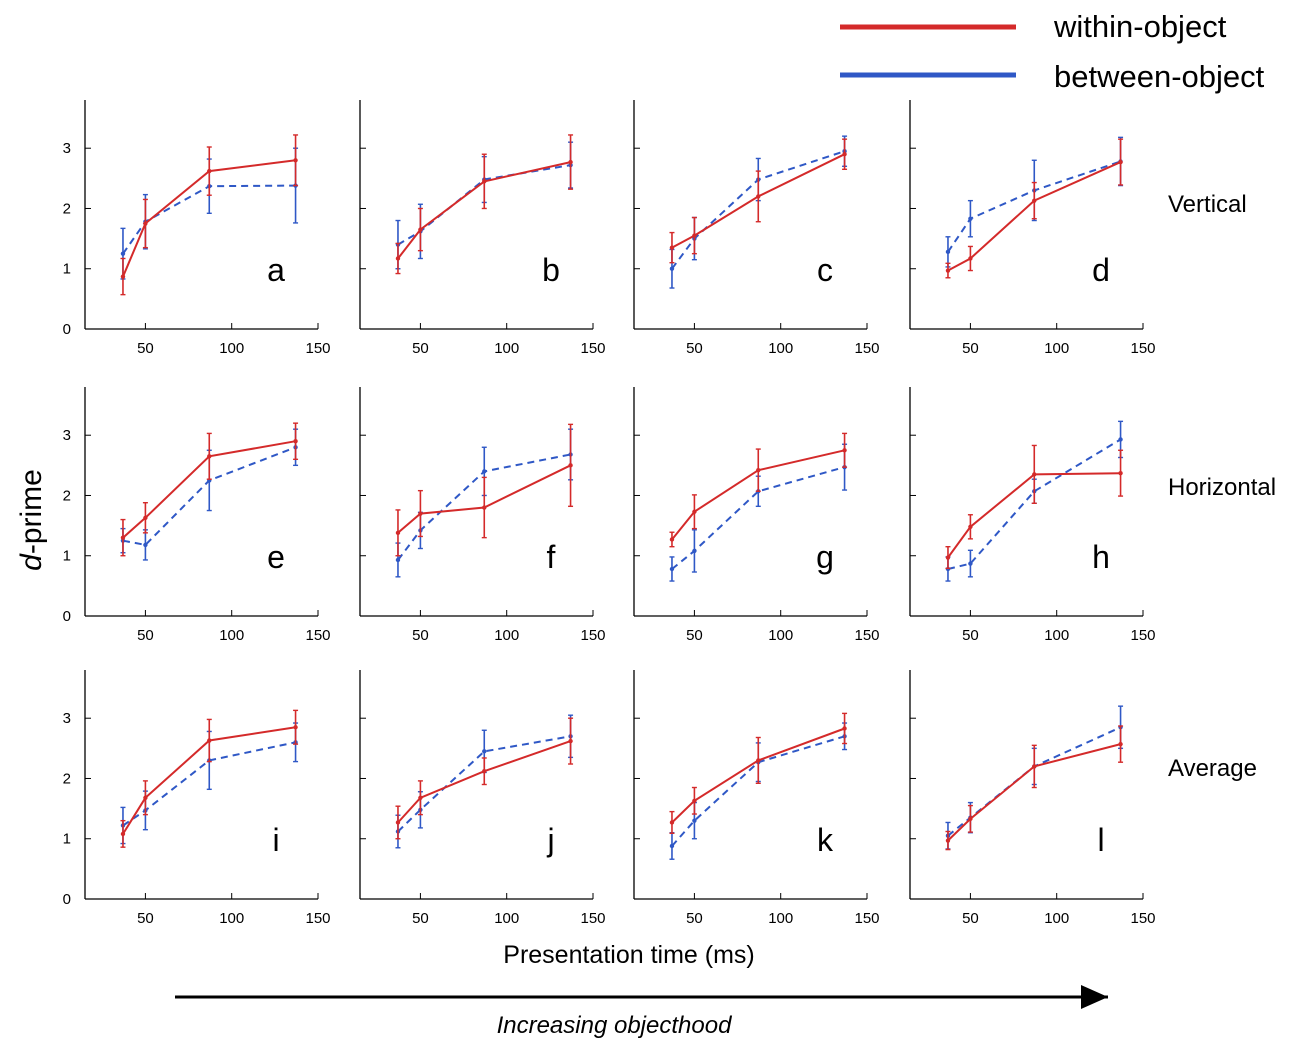 This screenshot has width=1312, height=1039. I want to click on panel-d: 50 100 150 d, so click(1032, 228).